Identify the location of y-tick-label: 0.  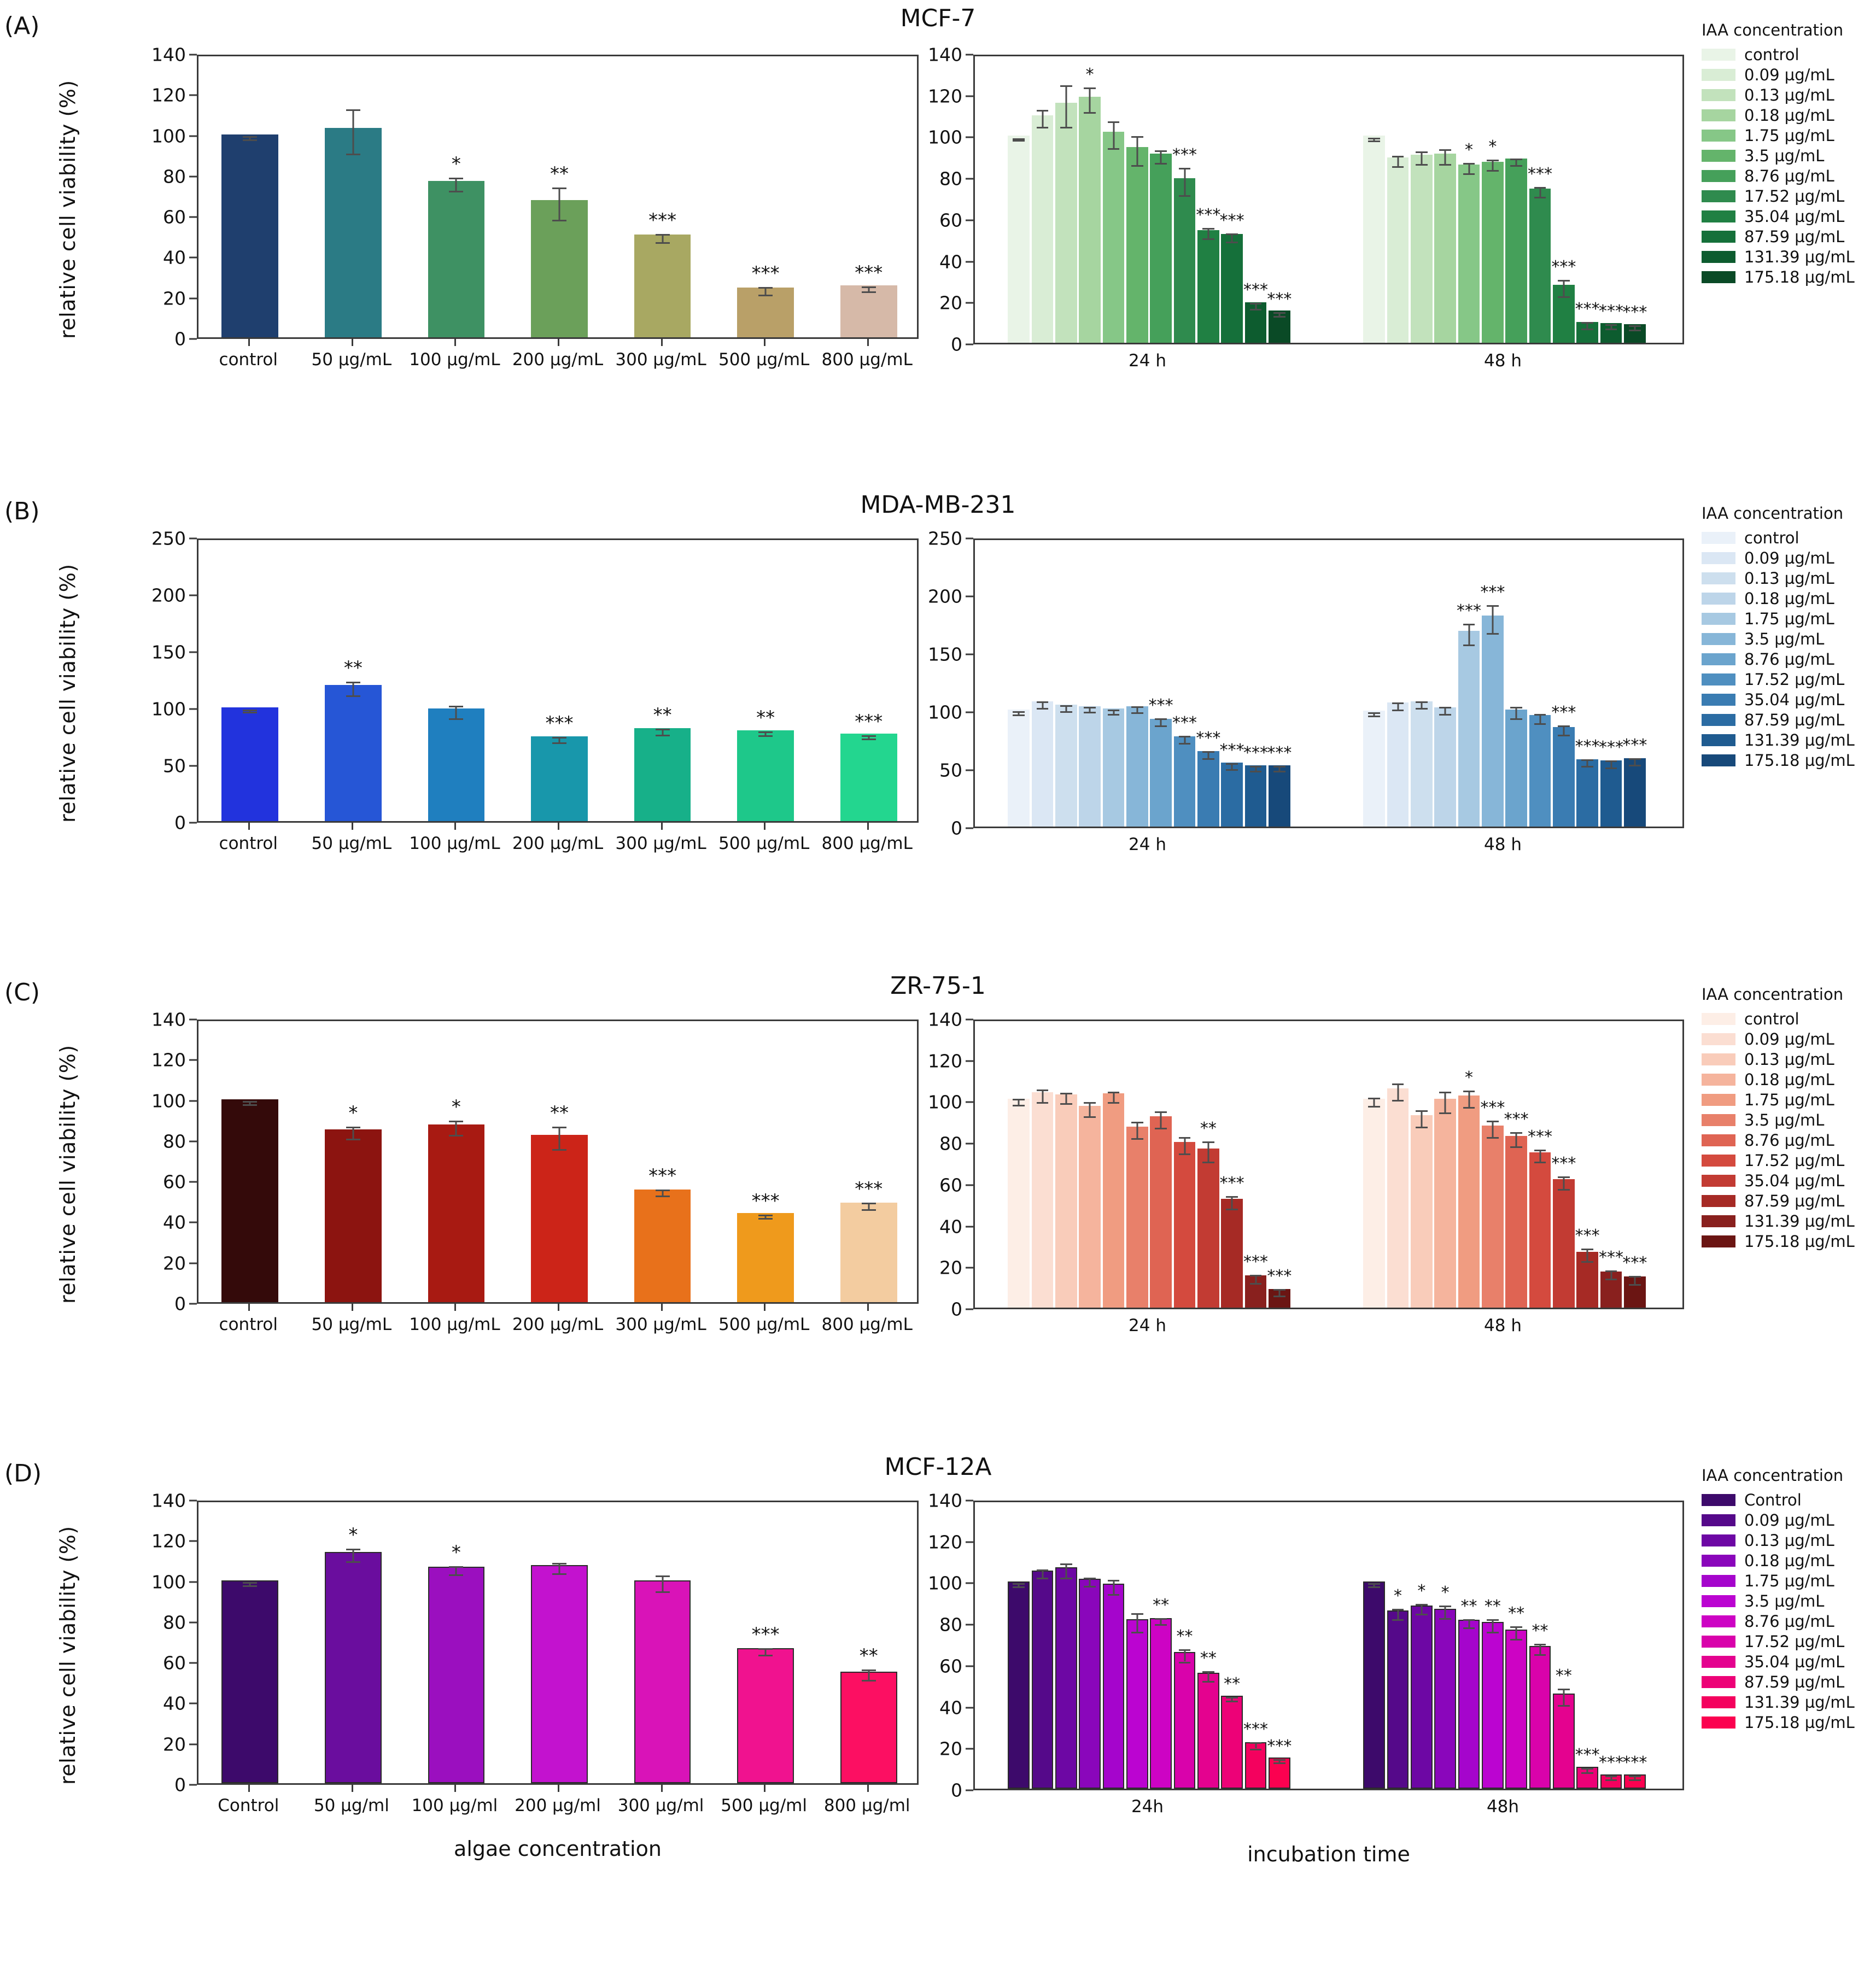
(180, 1785).